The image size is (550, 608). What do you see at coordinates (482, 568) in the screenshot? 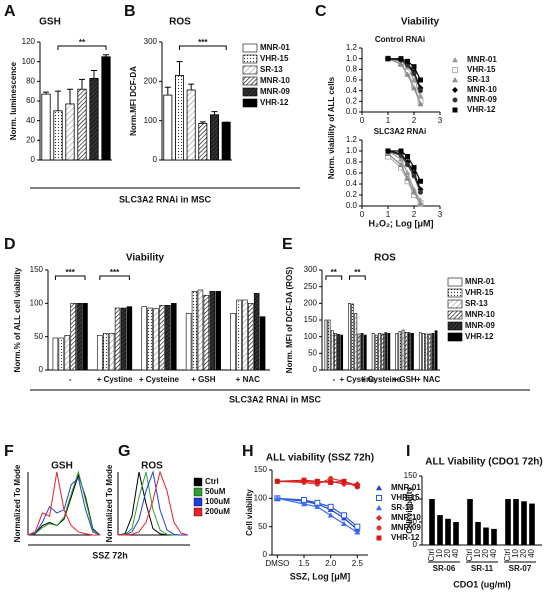
I see `group-label: SR-11` at bounding box center [482, 568].